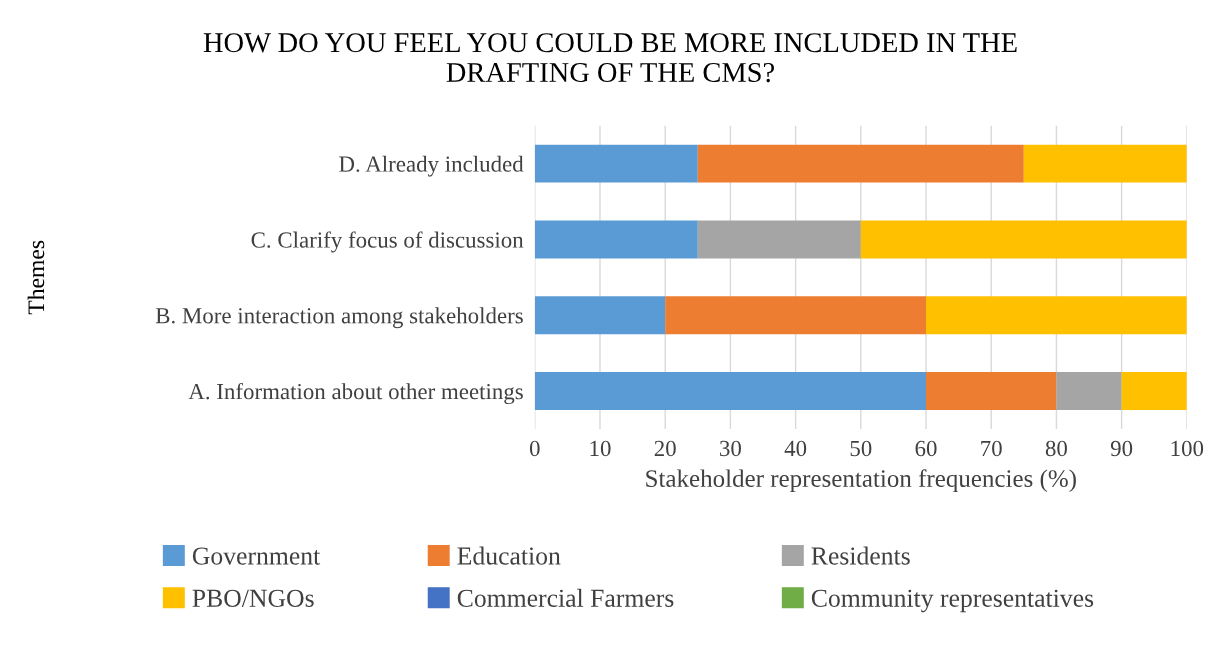  I want to click on legend-label: Education, so click(509, 555).